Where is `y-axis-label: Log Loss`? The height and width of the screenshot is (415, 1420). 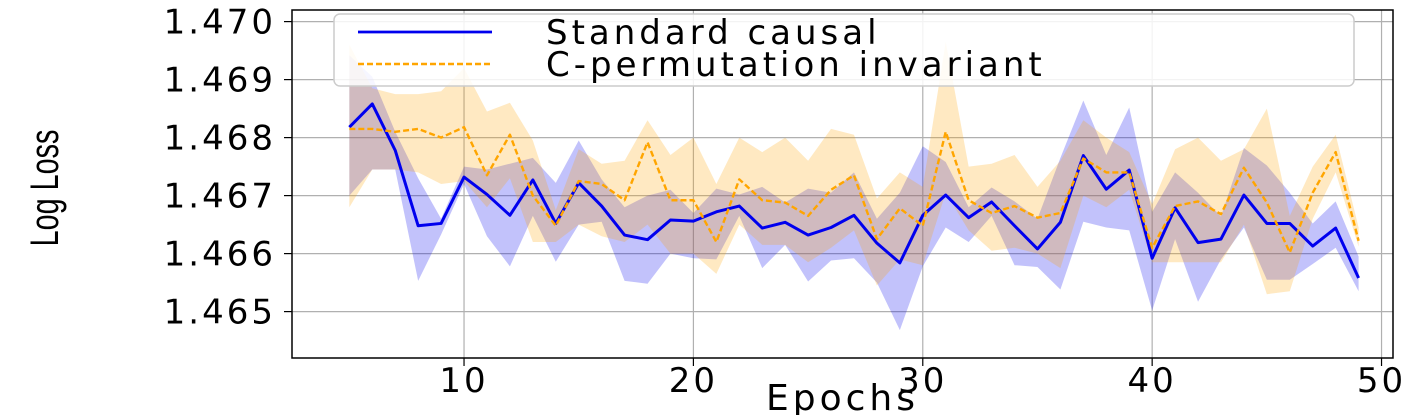 y-axis-label: Log Loss is located at coordinates (44, 188).